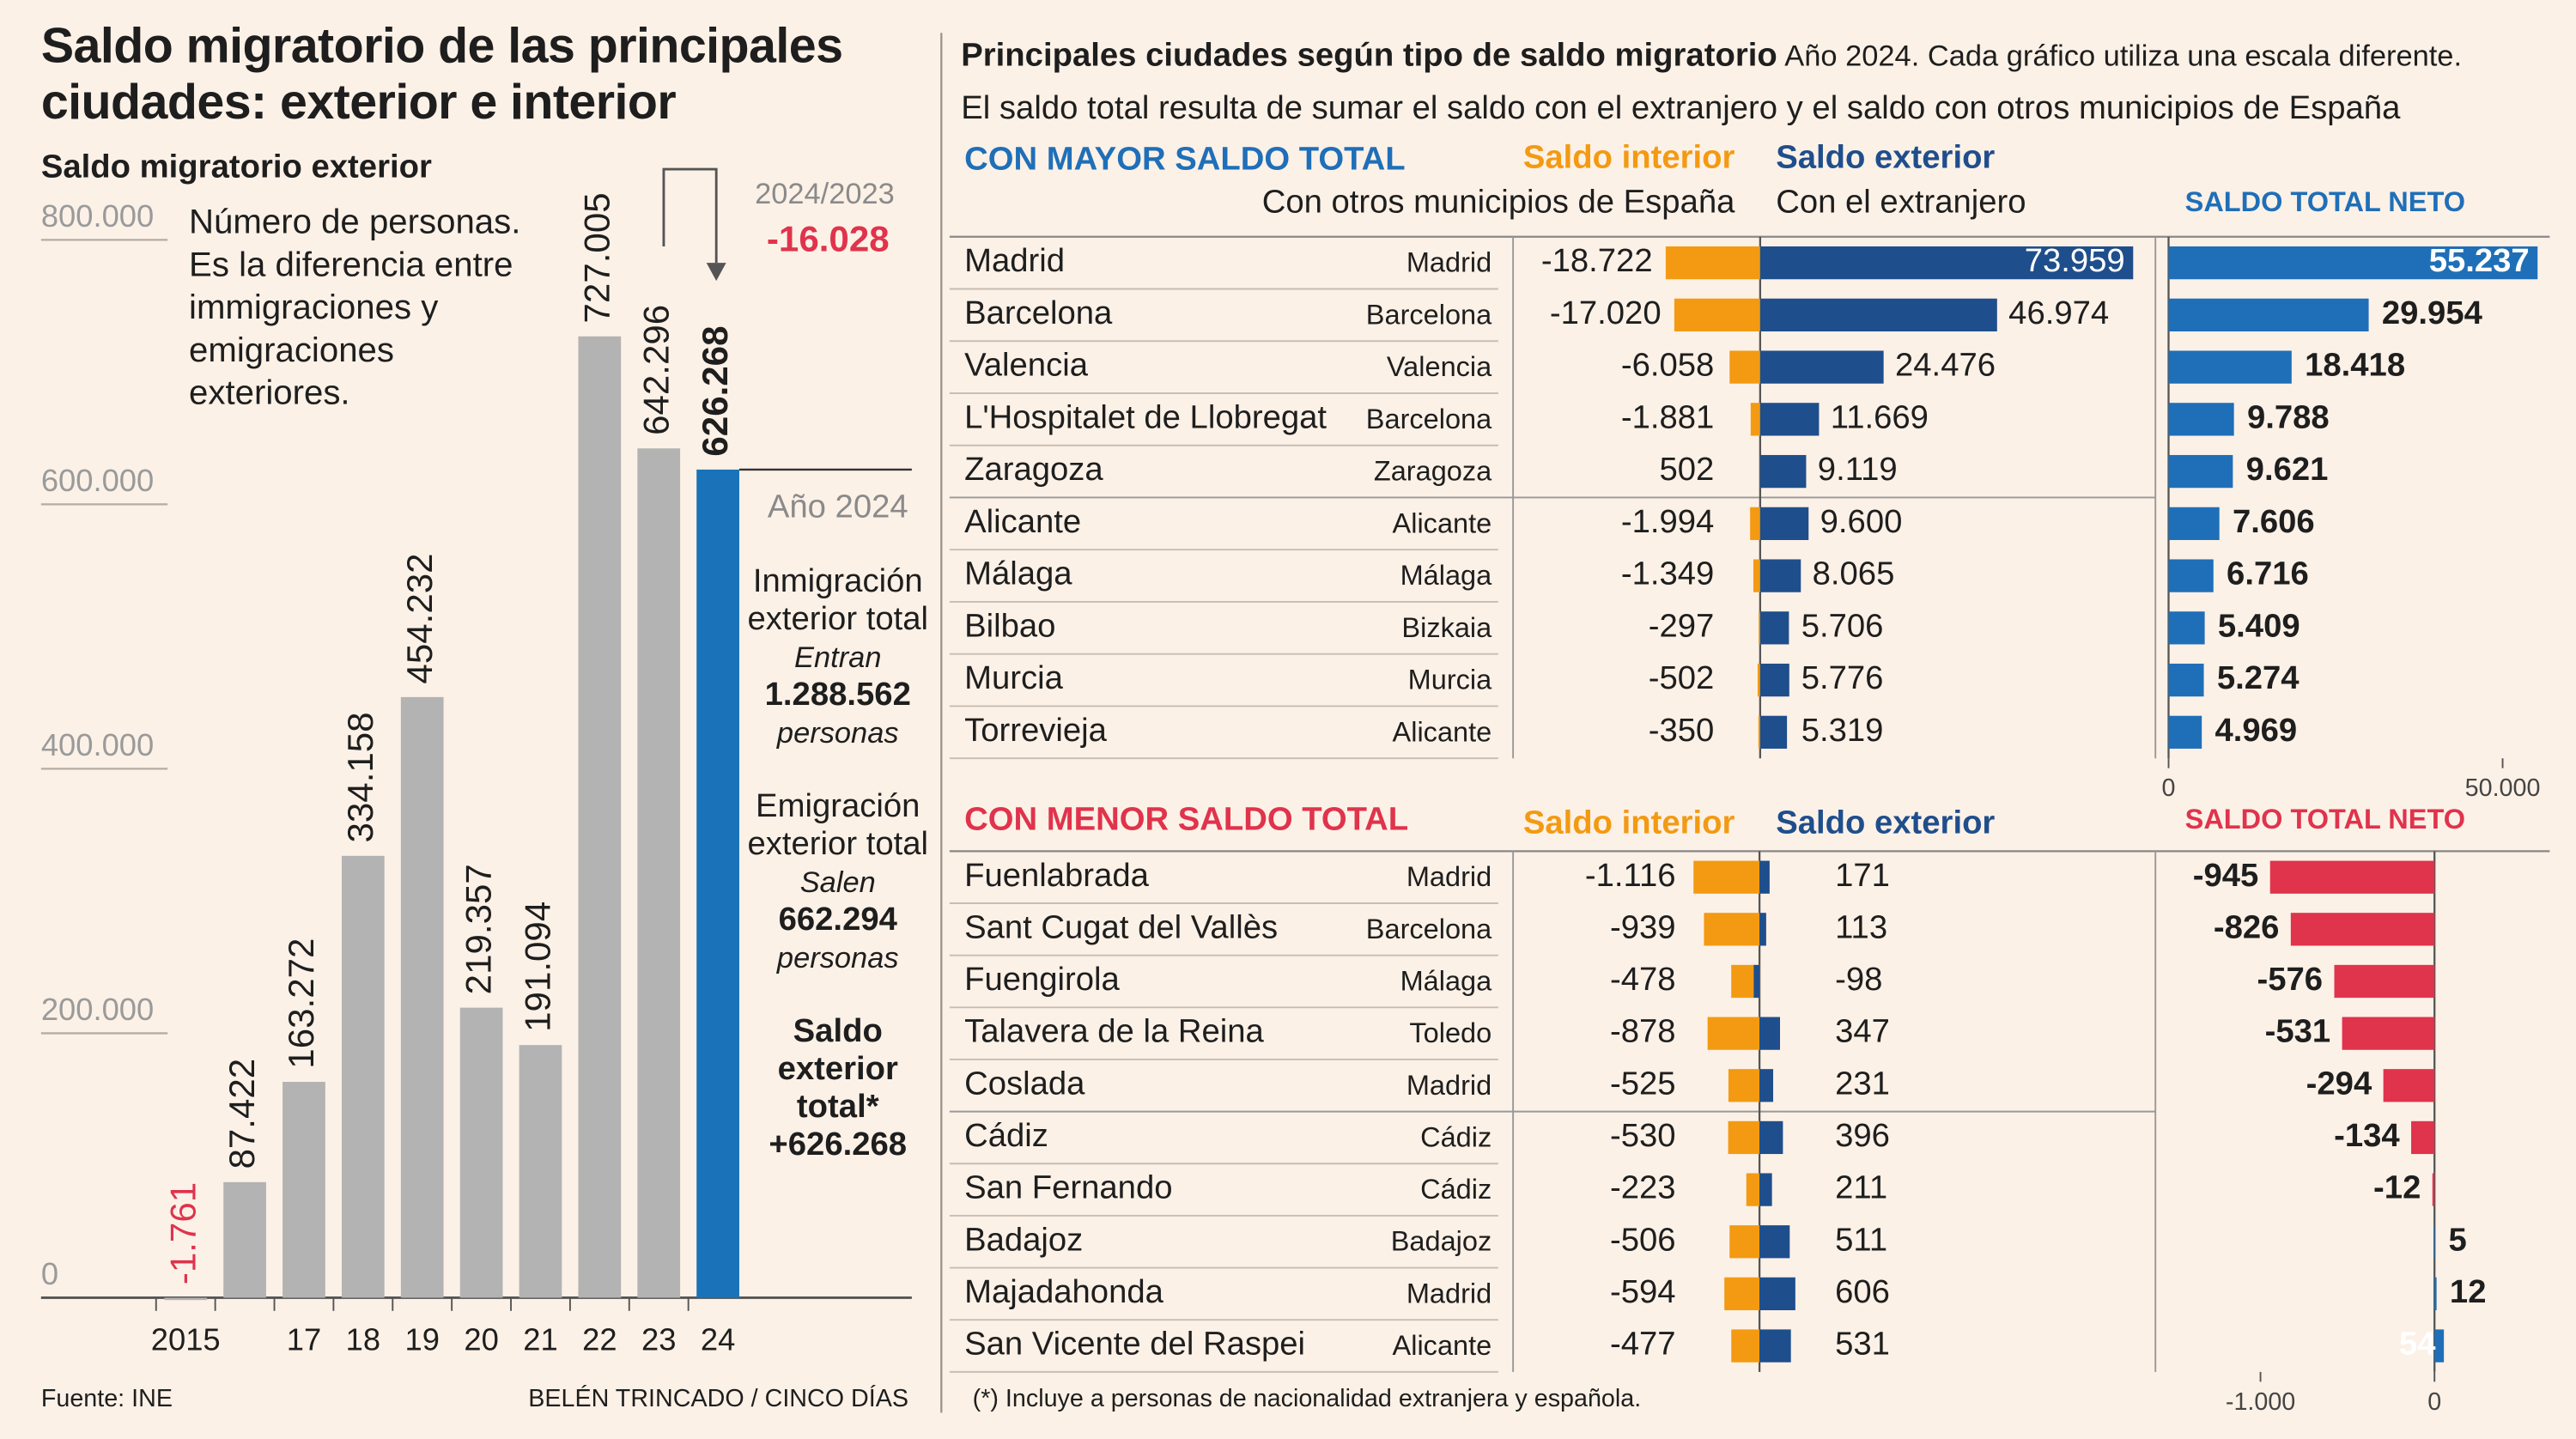  What do you see at coordinates (1441, 1241) in the screenshot?
I see `province-label: Badajoz` at bounding box center [1441, 1241].